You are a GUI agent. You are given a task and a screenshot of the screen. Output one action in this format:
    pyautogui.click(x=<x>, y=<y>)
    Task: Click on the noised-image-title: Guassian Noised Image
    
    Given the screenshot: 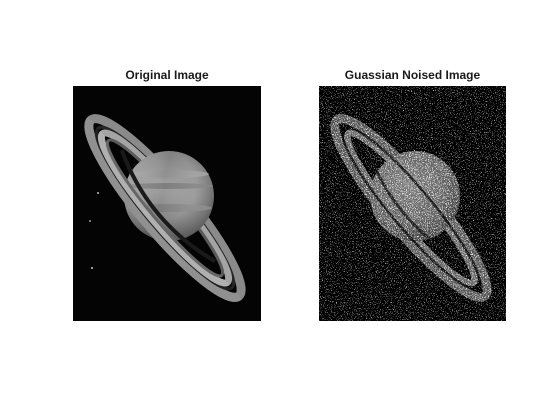 What is the action you would take?
    pyautogui.click(x=412, y=75)
    